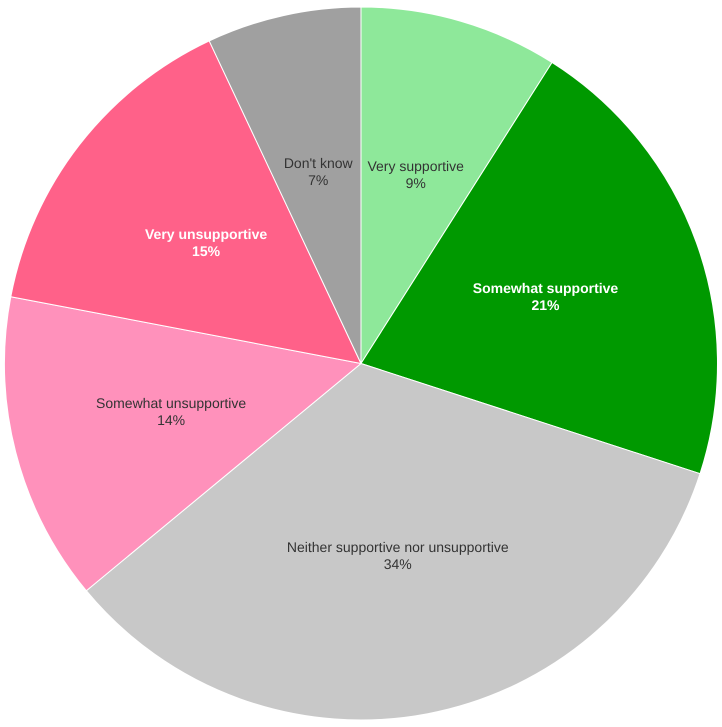 The image size is (722, 727). Describe the element at coordinates (206, 234) in the screenshot. I see `slice-label: Very unsupportive` at that location.